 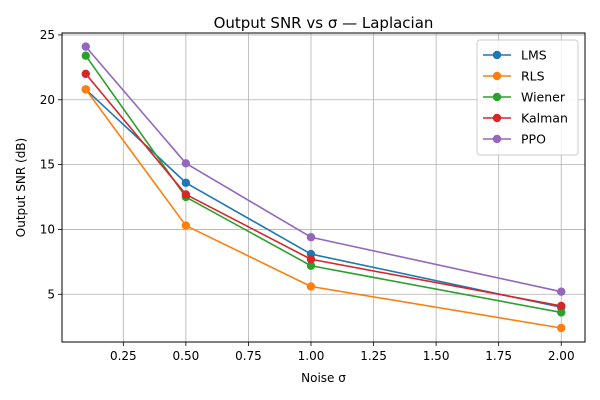 I want to click on y-tick-label: 20, so click(x=47, y=100).